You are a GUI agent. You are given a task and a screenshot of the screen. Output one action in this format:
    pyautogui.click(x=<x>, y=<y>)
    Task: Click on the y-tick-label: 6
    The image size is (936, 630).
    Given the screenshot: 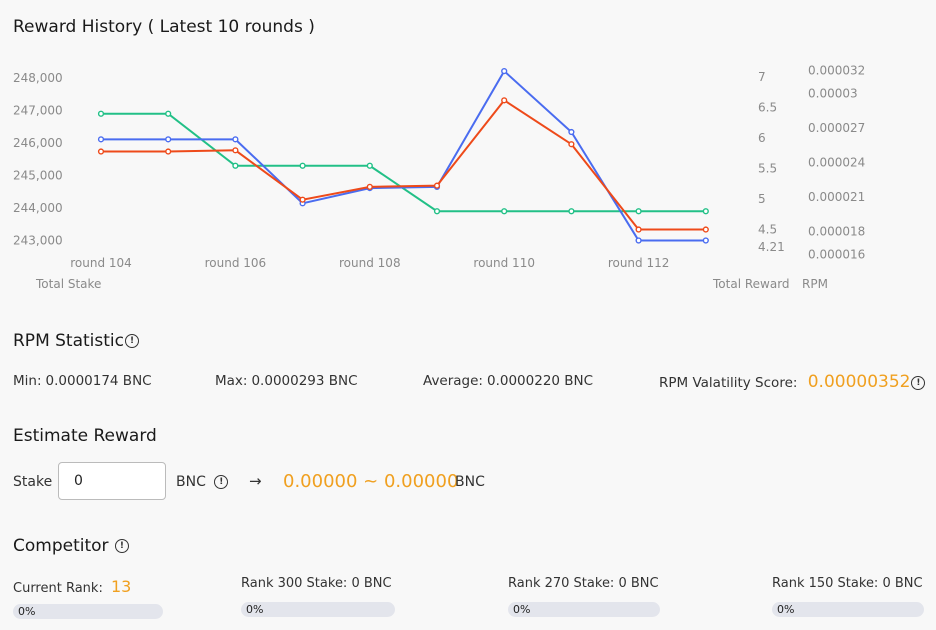 What is the action you would take?
    pyautogui.click(x=762, y=138)
    